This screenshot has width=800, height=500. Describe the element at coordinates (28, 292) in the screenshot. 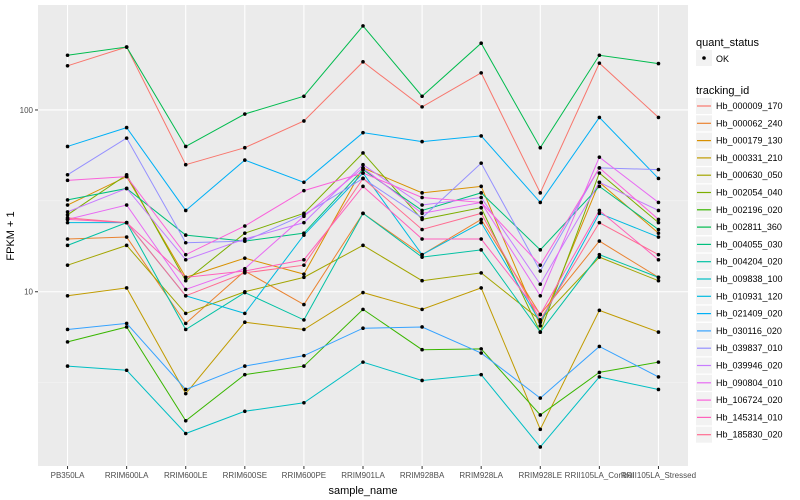

I see `y-tick-label: 10` at that location.